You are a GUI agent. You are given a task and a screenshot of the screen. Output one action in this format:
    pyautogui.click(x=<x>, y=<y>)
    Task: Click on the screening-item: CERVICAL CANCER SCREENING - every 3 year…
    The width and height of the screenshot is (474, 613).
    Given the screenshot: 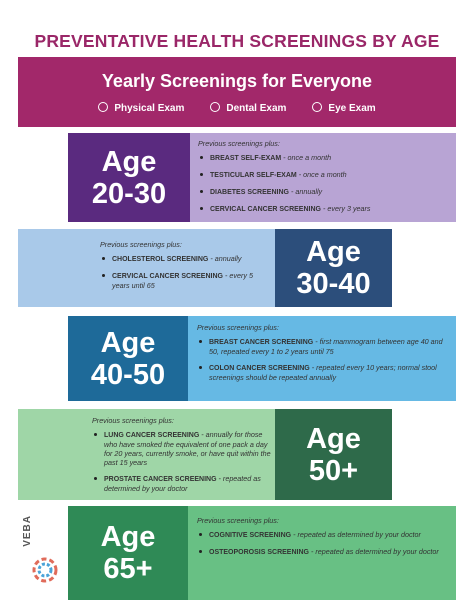 What is the action you would take?
    pyautogui.click(x=323, y=209)
    